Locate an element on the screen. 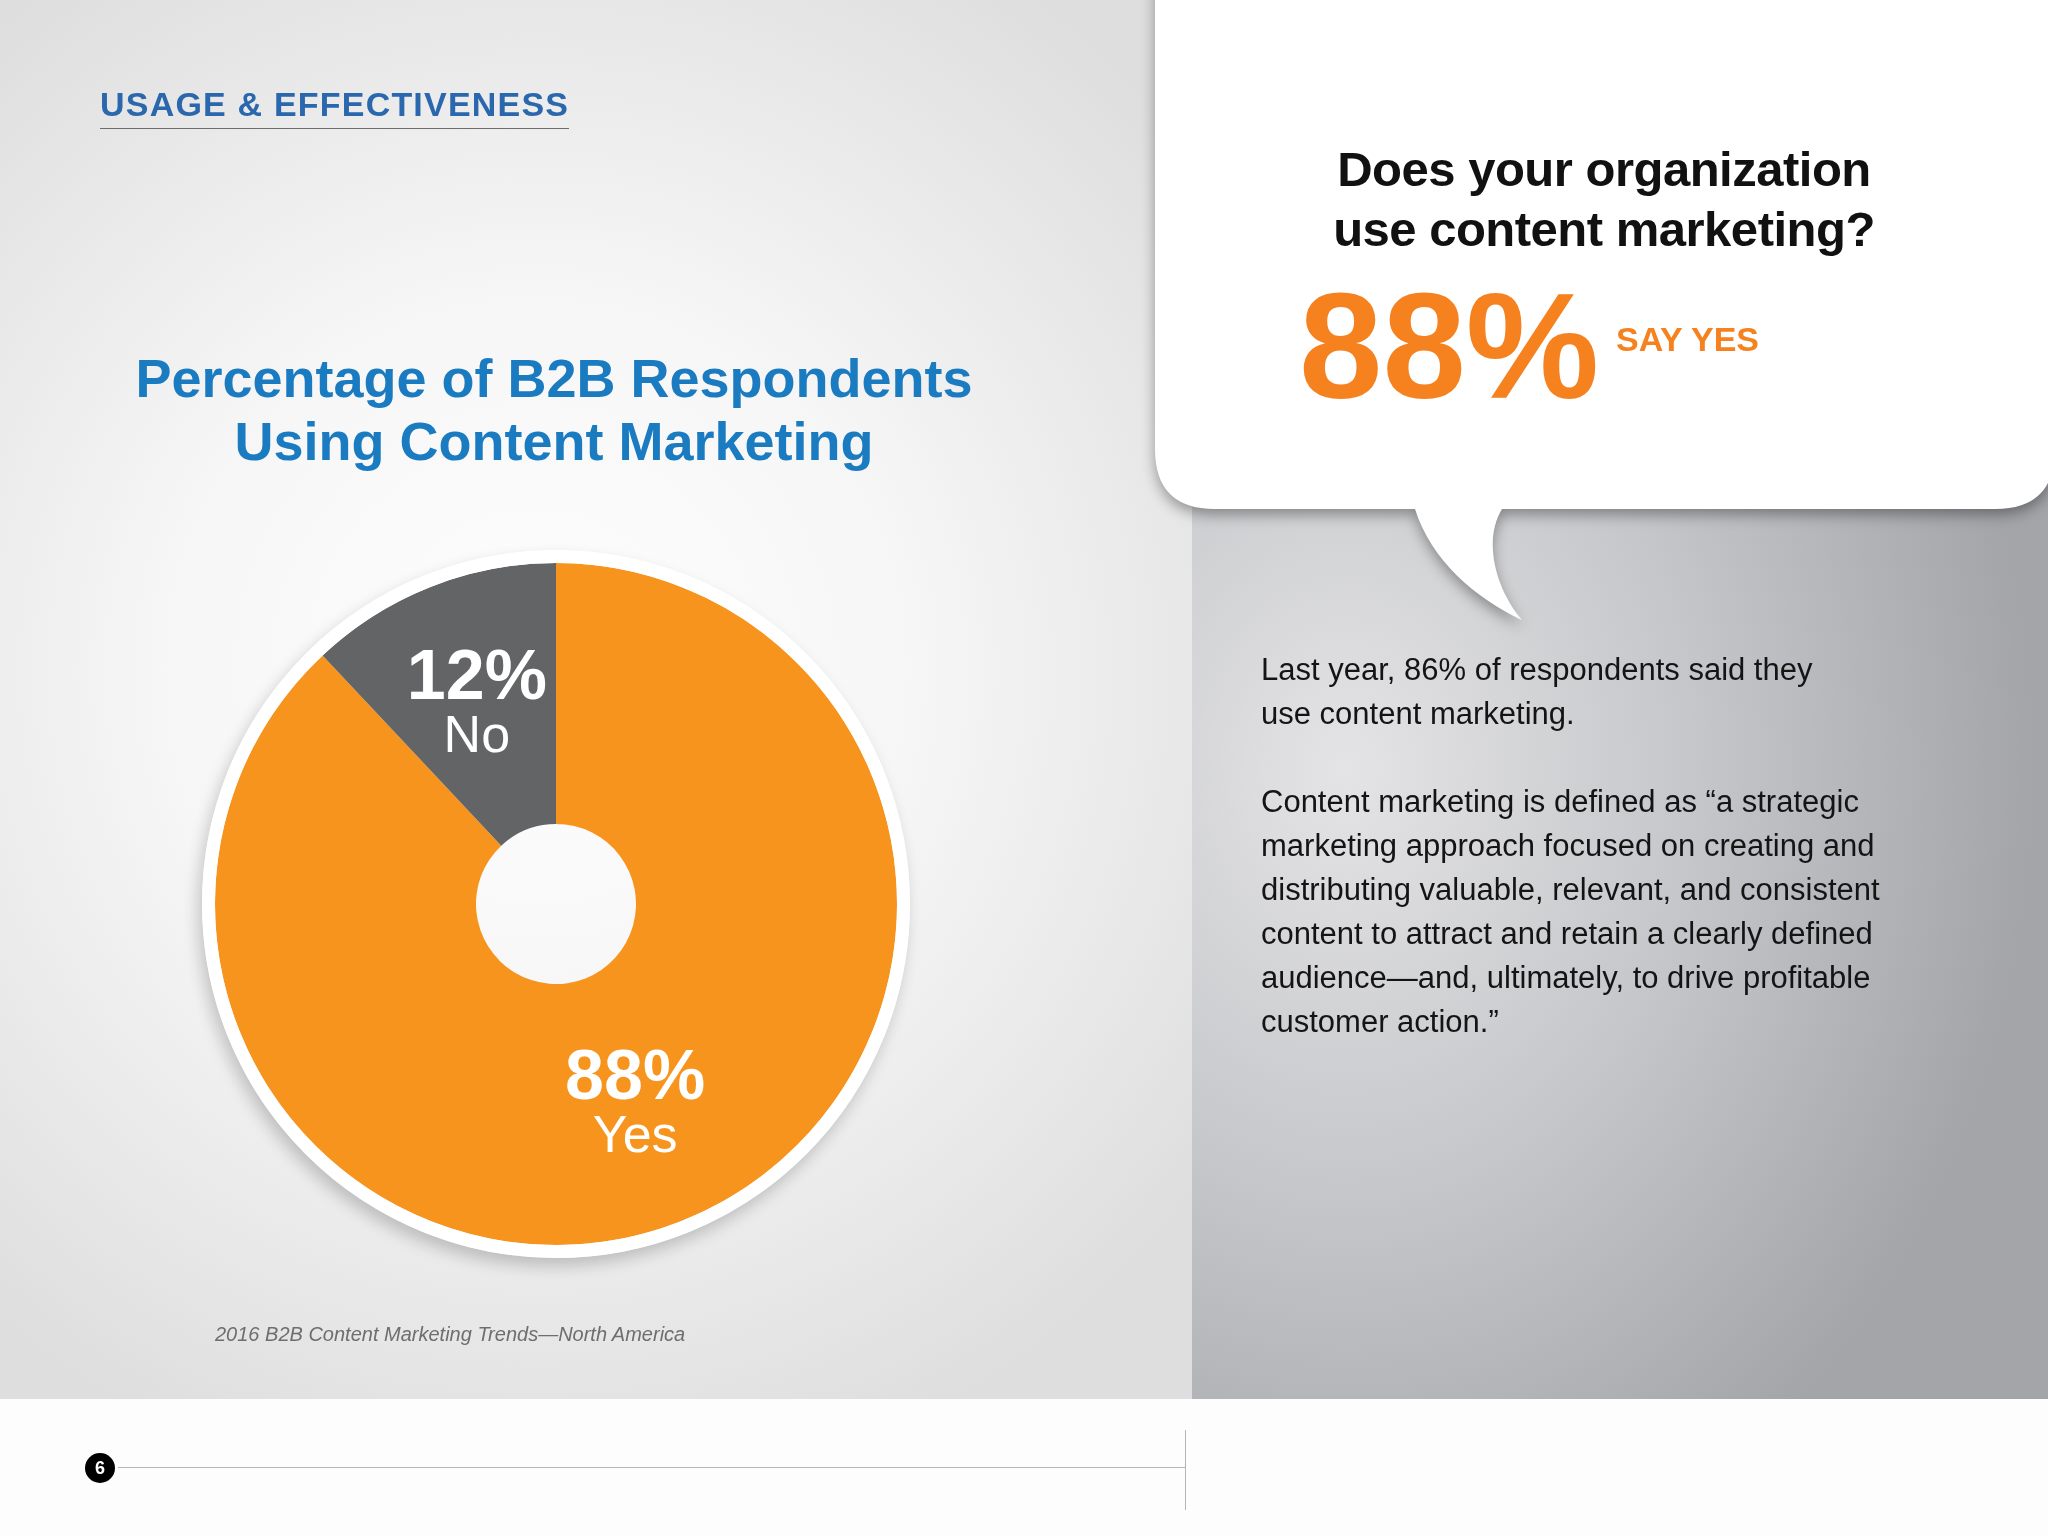 The width and height of the screenshot is (2048, 1536). text: Last year, 86% of respondents said they use content marketing. is located at coordinates (1537, 692).